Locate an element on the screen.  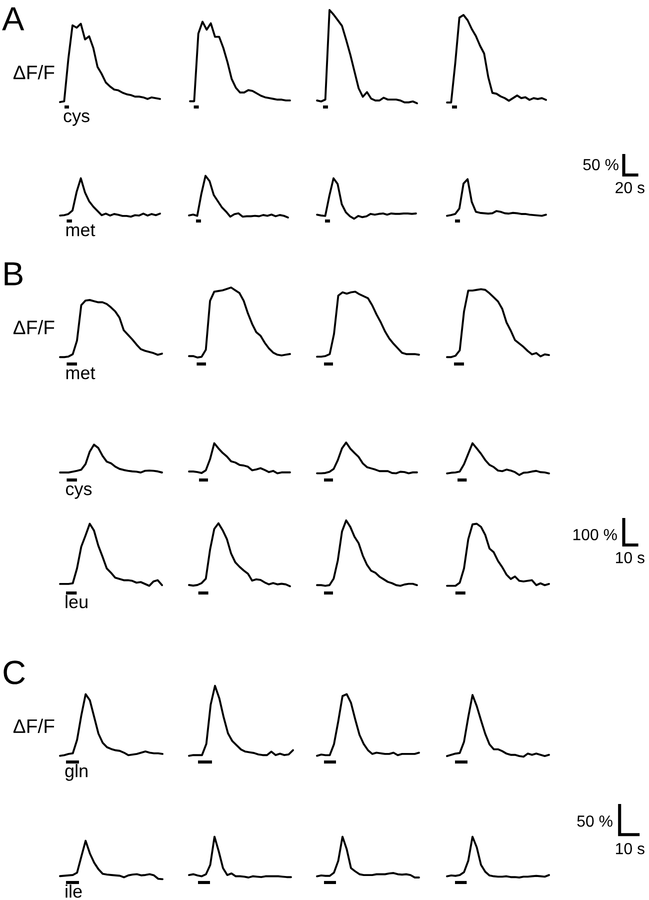
chart-title: C is located at coordinates (14, 672).